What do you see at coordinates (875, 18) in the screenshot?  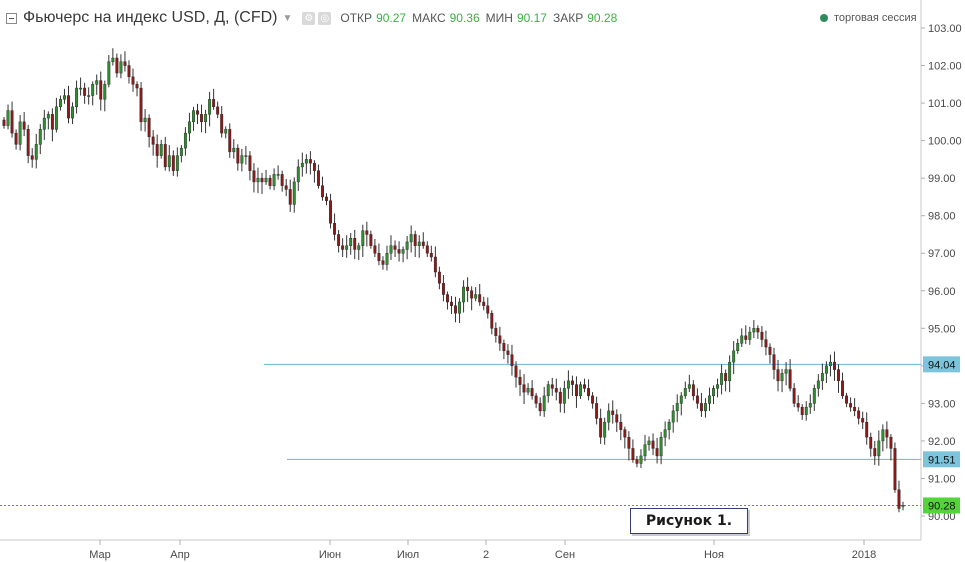 I see `session-label: торговая сессия` at bounding box center [875, 18].